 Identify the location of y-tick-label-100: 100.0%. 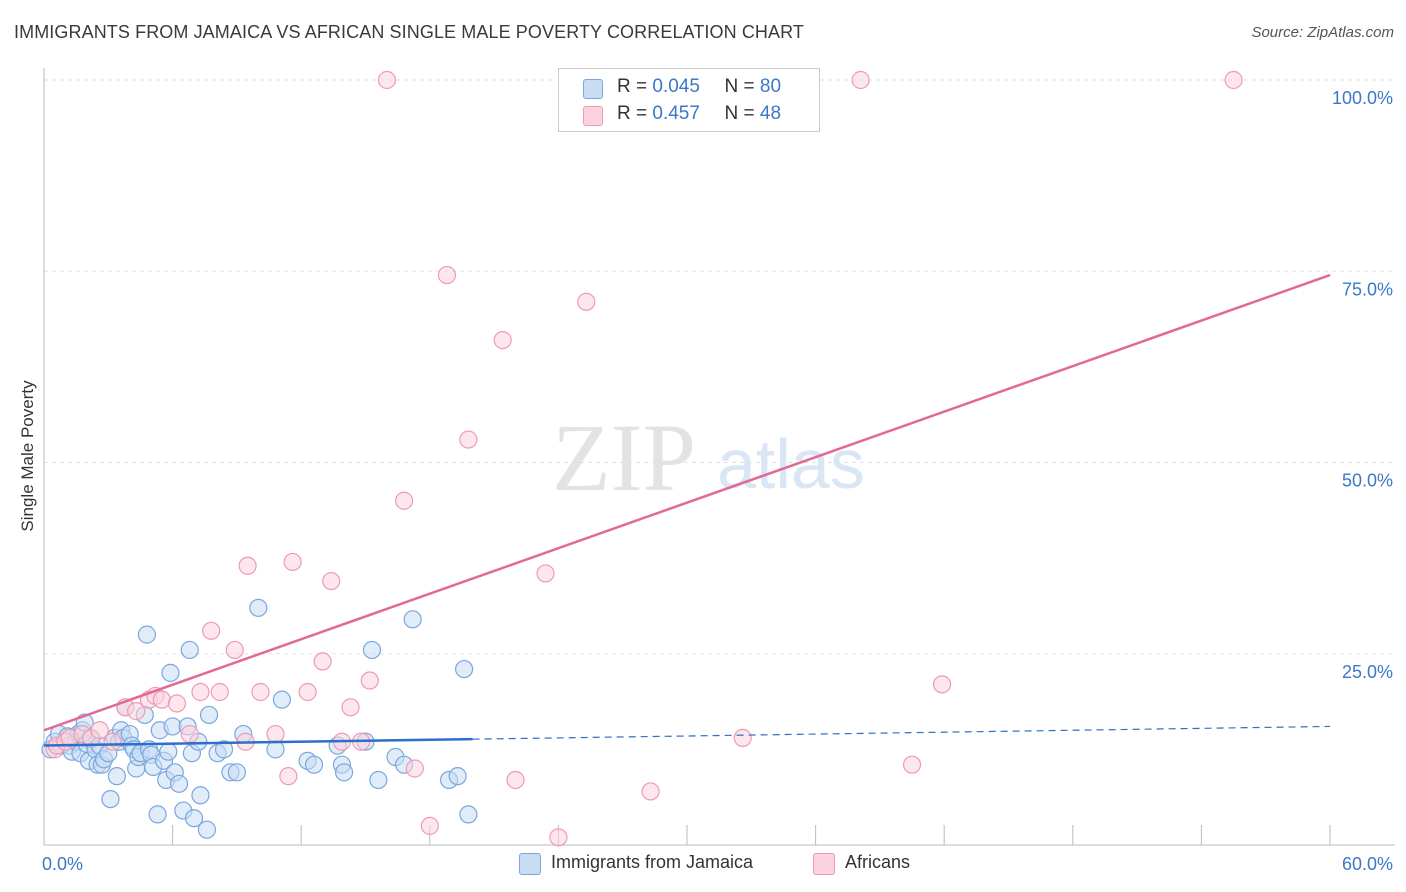
(1362, 98).